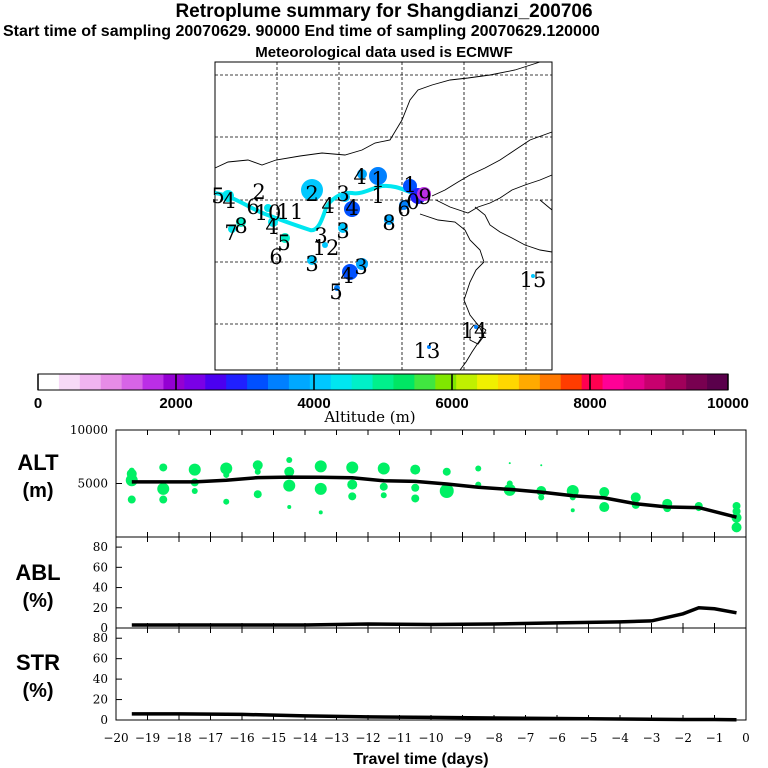 The width and height of the screenshot is (768, 768). I want to click on colorbar-tick-label: 2000, so click(175, 403).